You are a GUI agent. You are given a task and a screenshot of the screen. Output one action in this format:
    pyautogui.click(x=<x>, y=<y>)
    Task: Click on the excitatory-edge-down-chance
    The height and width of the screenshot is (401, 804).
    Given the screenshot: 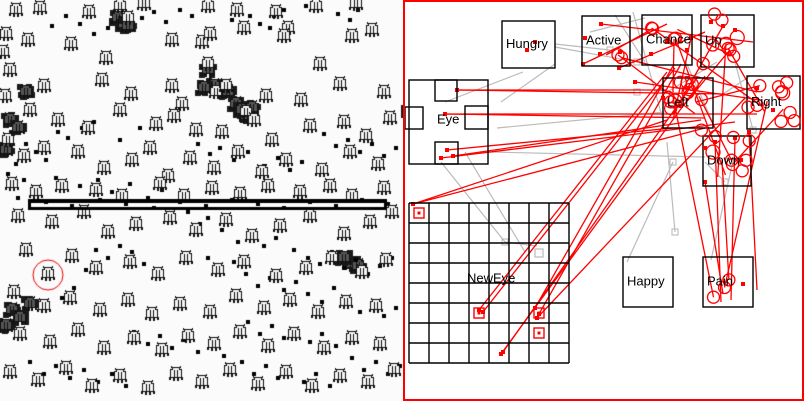 What is the action you would take?
    pyautogui.click(x=700, y=106)
    